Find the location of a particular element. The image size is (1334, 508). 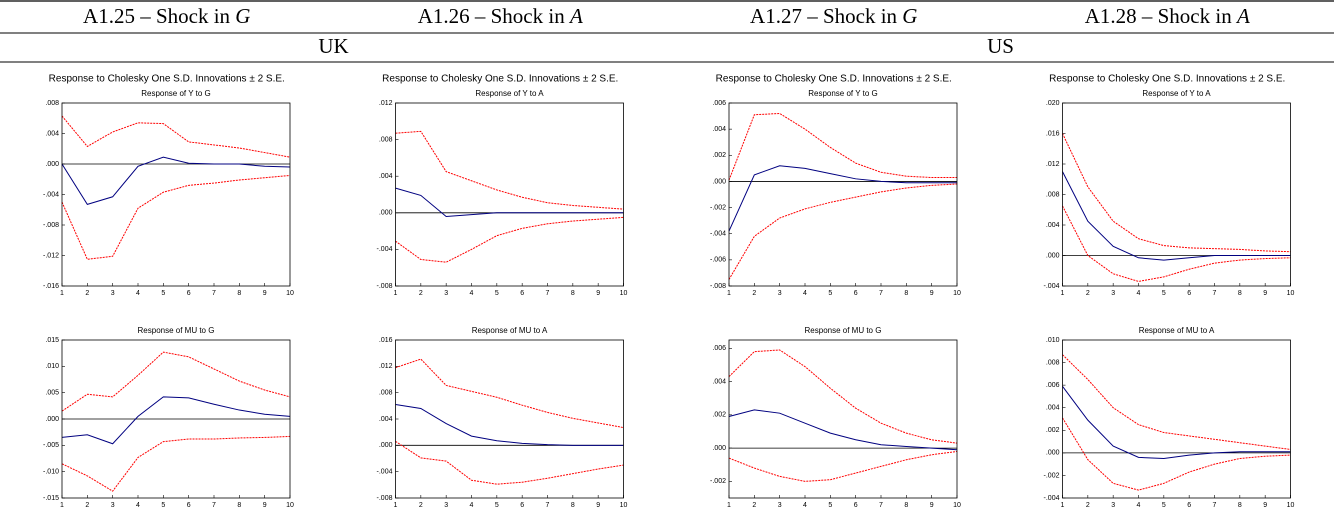

y-tick-label: -.016 is located at coordinates (51, 286).